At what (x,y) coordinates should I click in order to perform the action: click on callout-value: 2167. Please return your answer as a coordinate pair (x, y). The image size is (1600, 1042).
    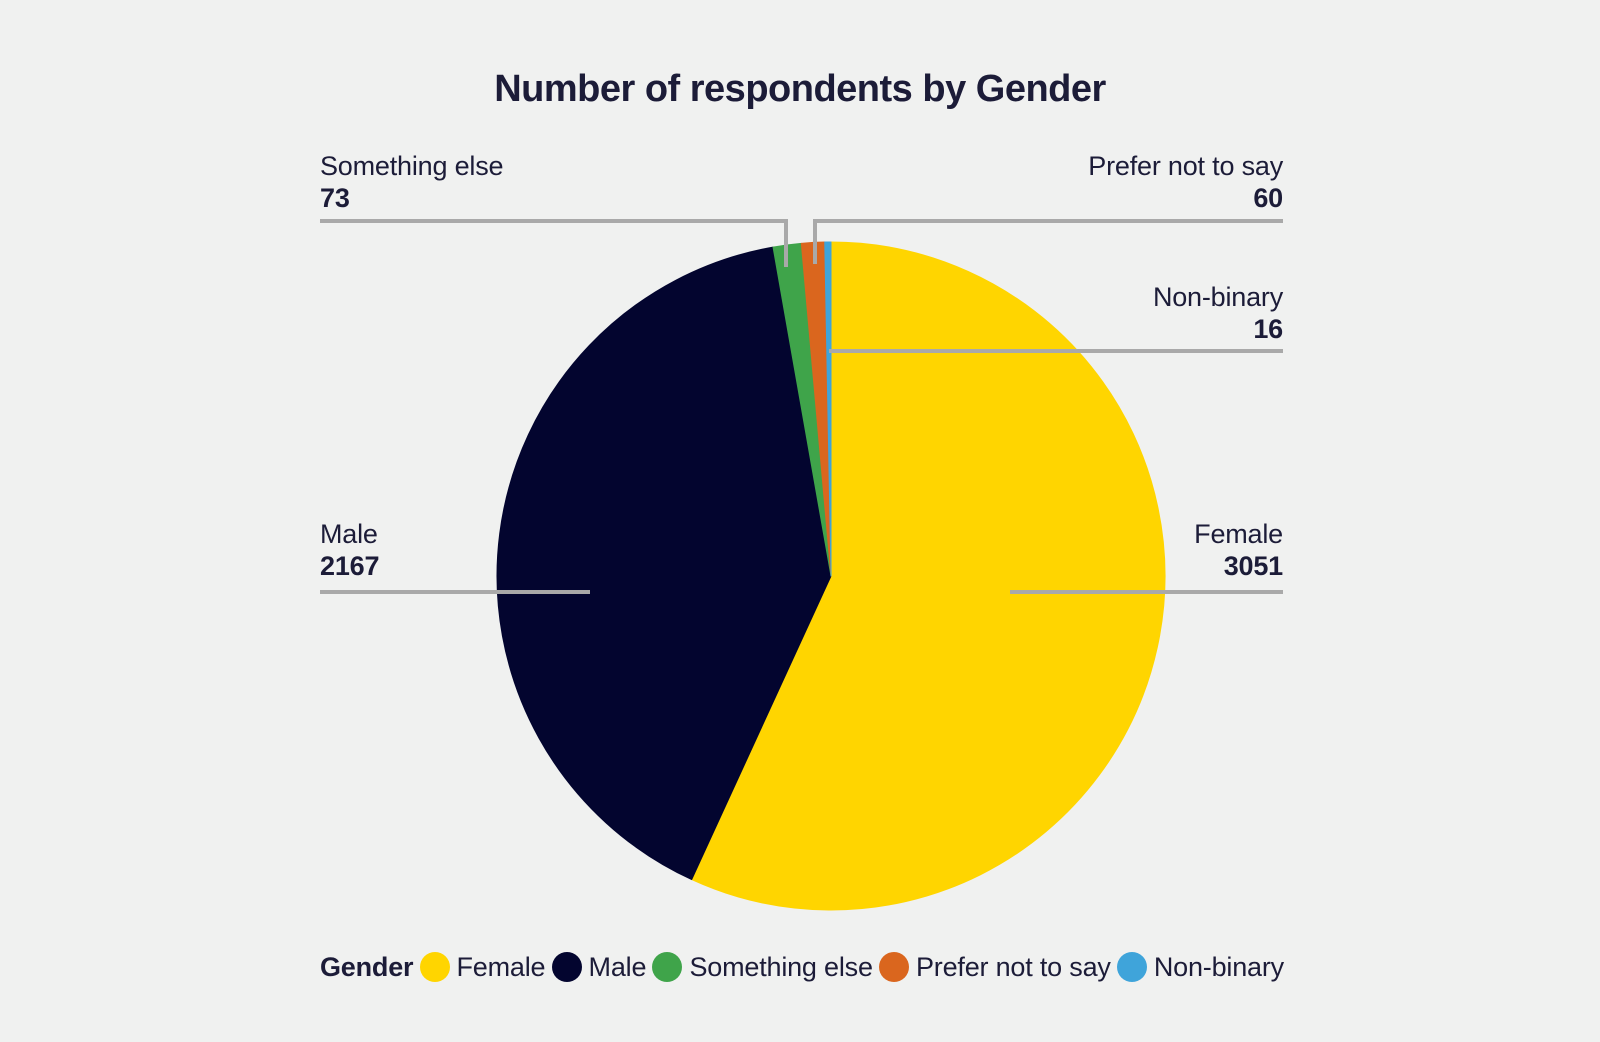
    Looking at the image, I should click on (350, 566).